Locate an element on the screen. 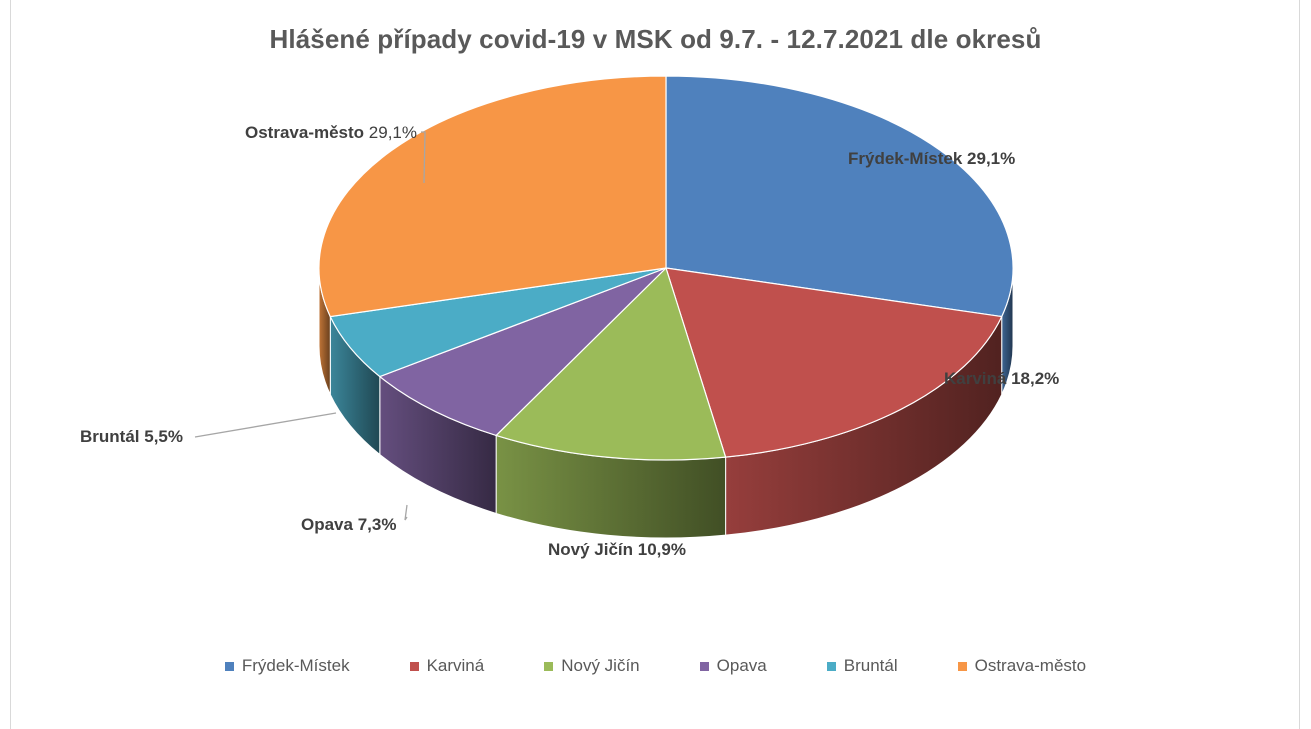  legend-label: Nový Jičín is located at coordinates (600, 665).